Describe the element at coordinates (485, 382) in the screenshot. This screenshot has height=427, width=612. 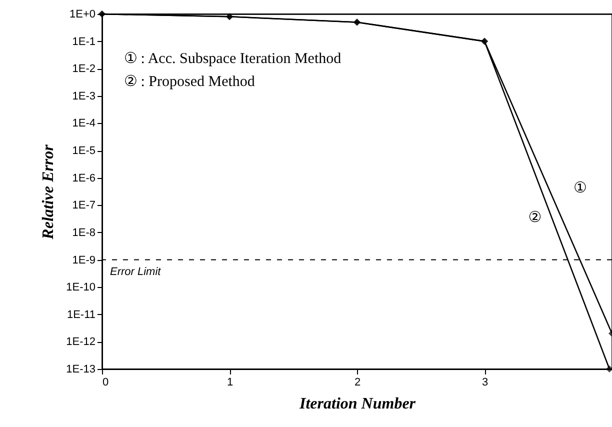
I see `x-tick-label: 3` at that location.